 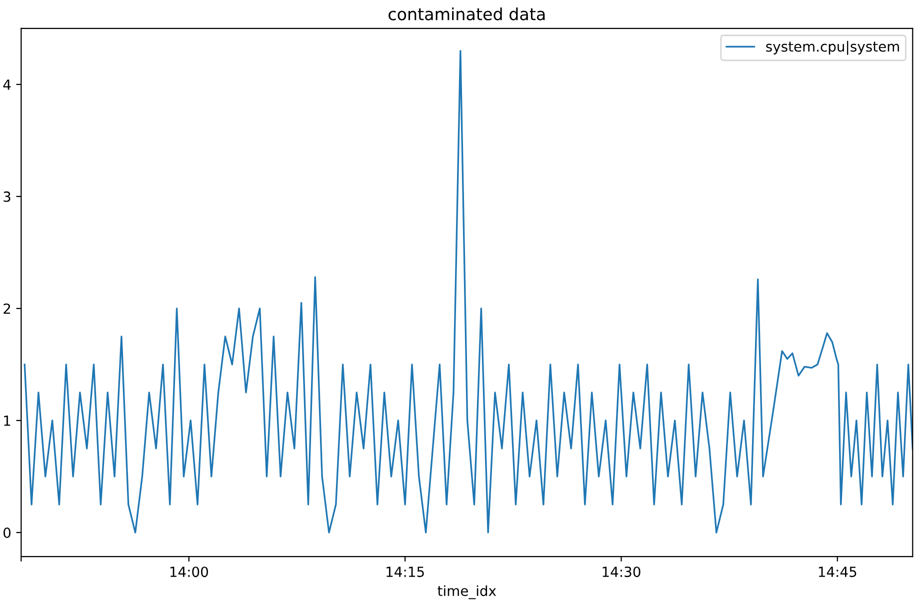 What do you see at coordinates (467, 592) in the screenshot?
I see `x-axis-title: time_idx` at bounding box center [467, 592].